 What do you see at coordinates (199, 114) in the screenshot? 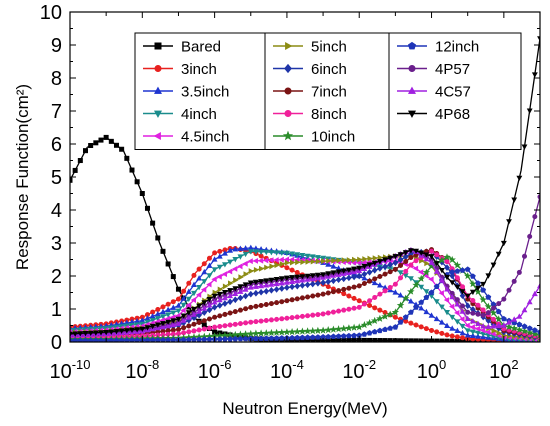
I see `legend-label: 4inch` at bounding box center [199, 114].